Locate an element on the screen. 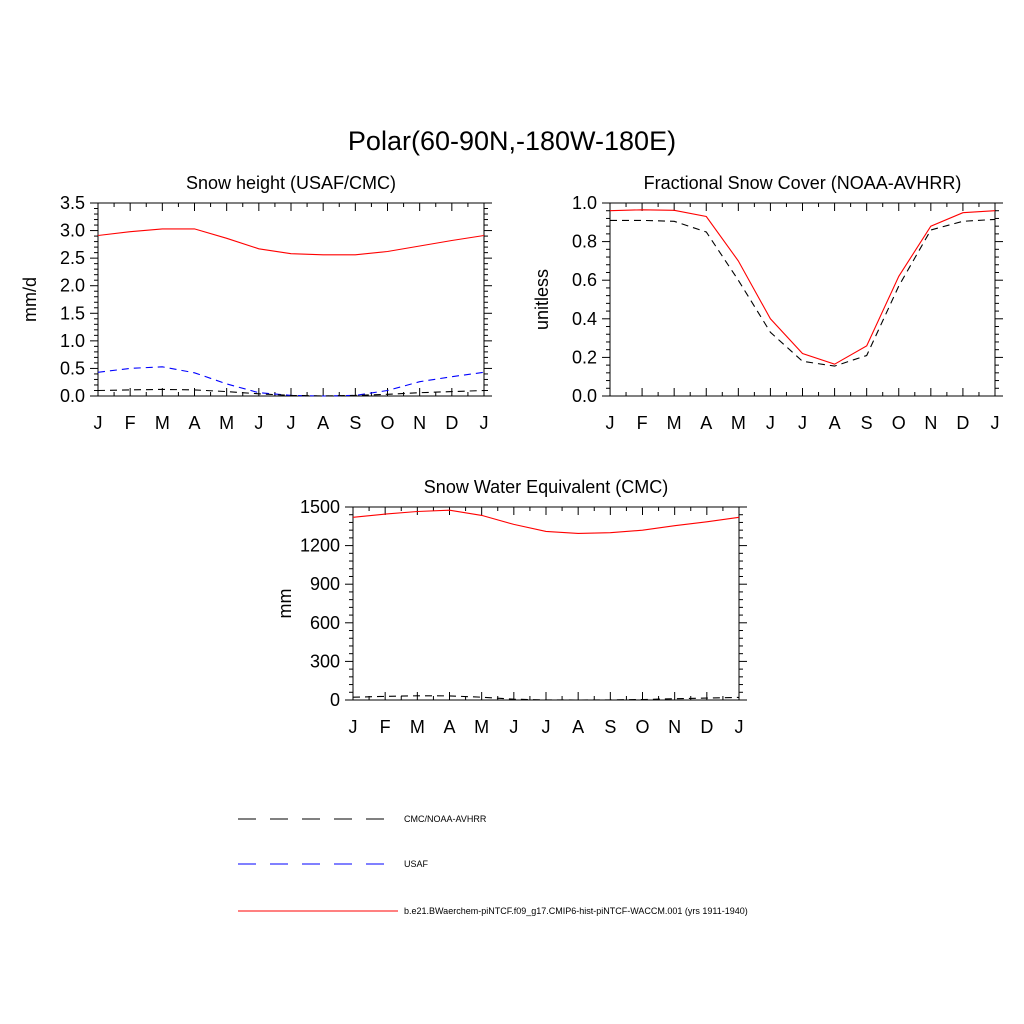 The image size is (1024, 1024). legend-label-0: CMC/NOAA-AVHRR is located at coordinates (445, 819).